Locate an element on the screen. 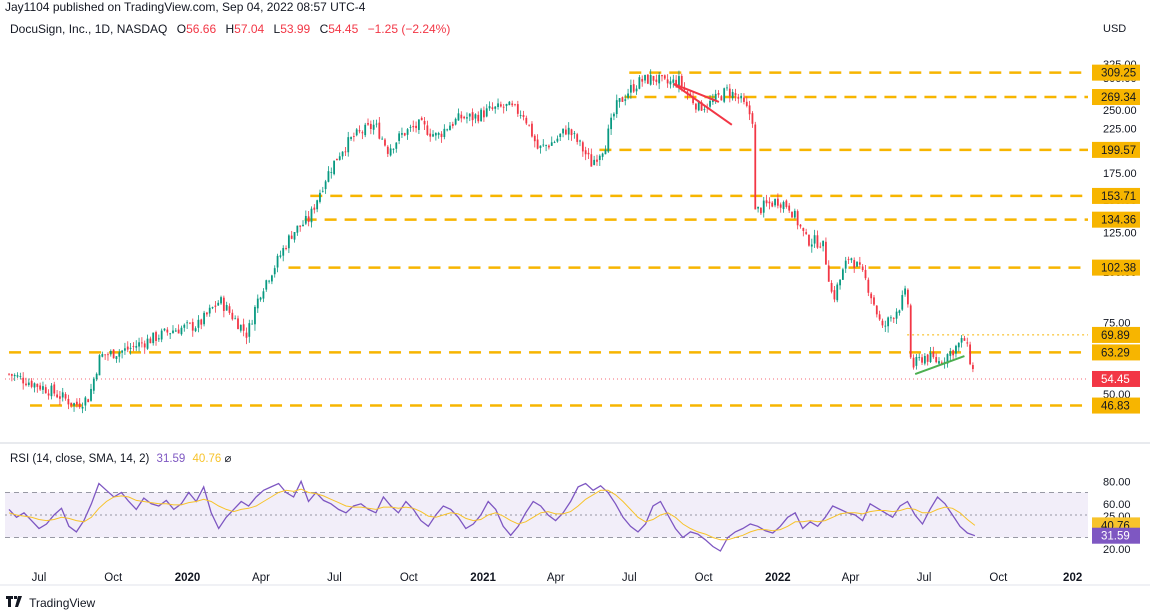 This screenshot has width=1150, height=612. level-label: 46.83 is located at coordinates (1115, 407).